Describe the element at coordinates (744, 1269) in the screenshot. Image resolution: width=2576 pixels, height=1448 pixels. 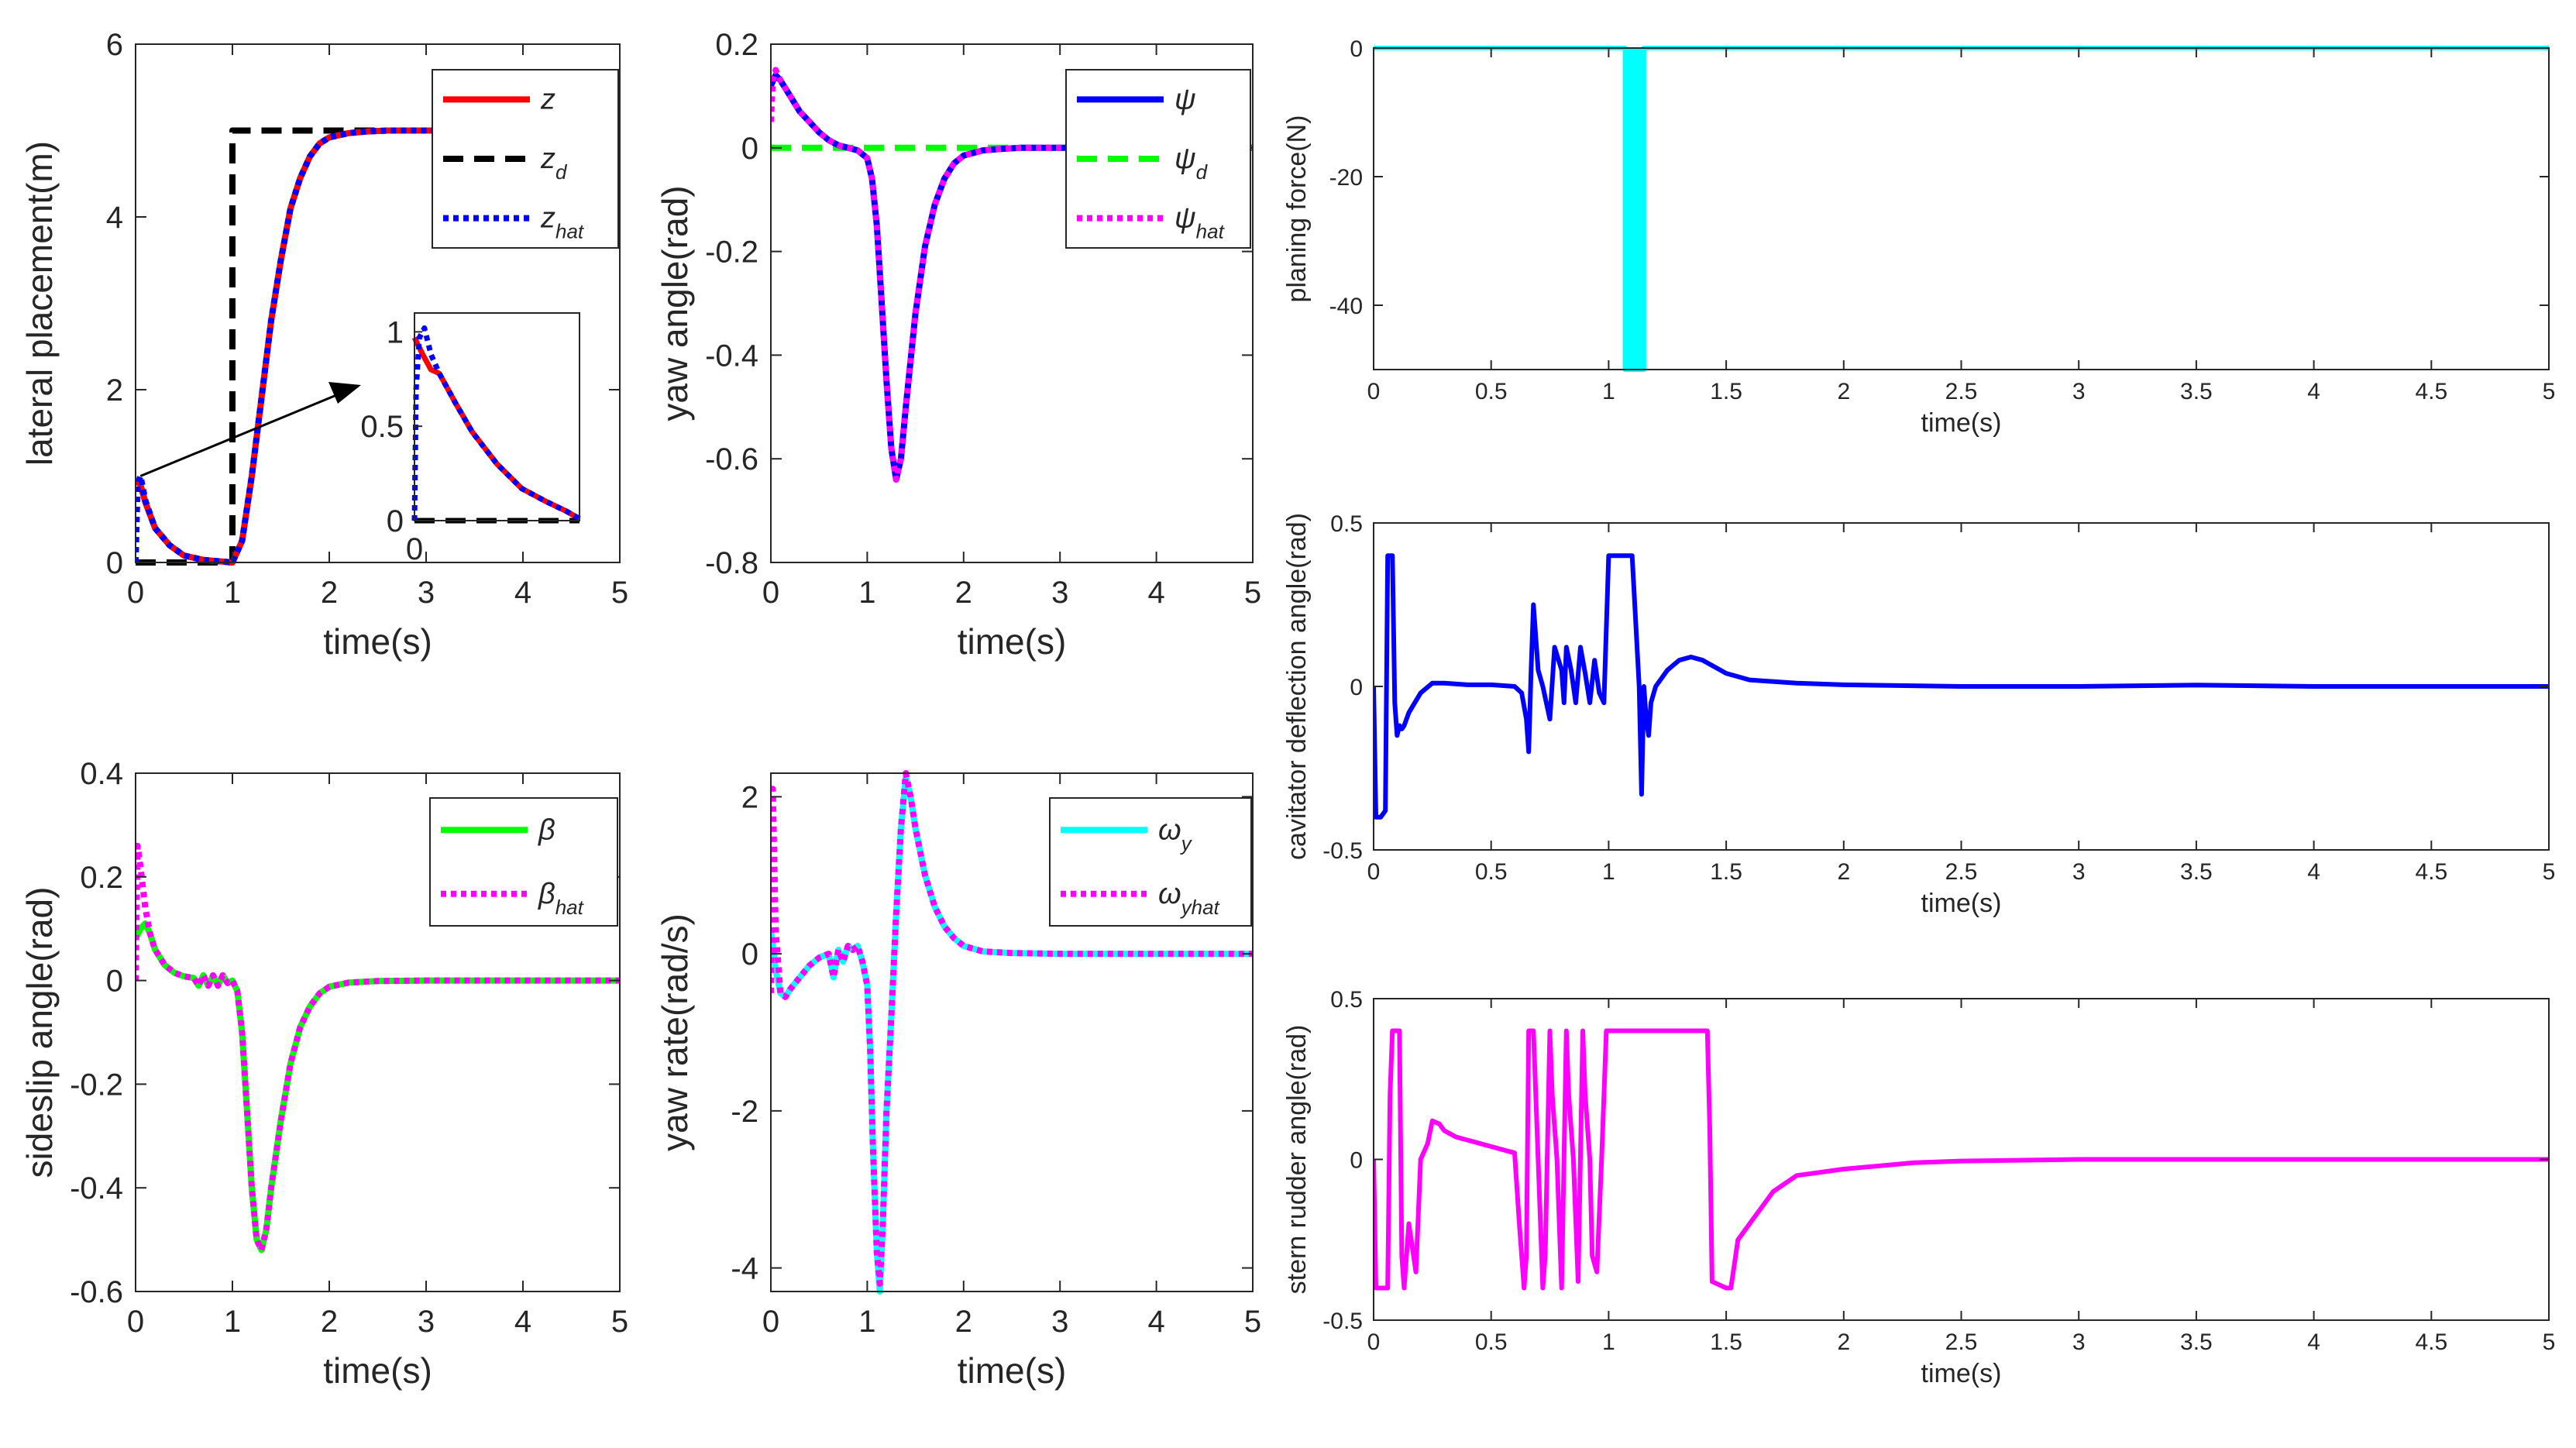
I see `y-tick-label: -4` at that location.